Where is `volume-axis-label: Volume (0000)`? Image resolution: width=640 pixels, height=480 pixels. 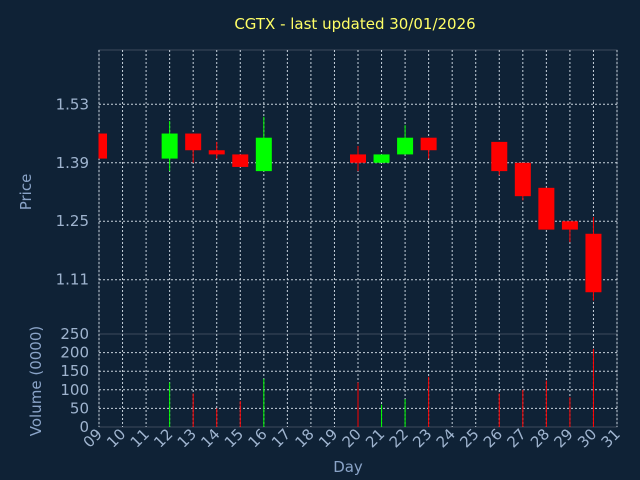
volume-axis-label: Volume (0000) is located at coordinates (36, 381).